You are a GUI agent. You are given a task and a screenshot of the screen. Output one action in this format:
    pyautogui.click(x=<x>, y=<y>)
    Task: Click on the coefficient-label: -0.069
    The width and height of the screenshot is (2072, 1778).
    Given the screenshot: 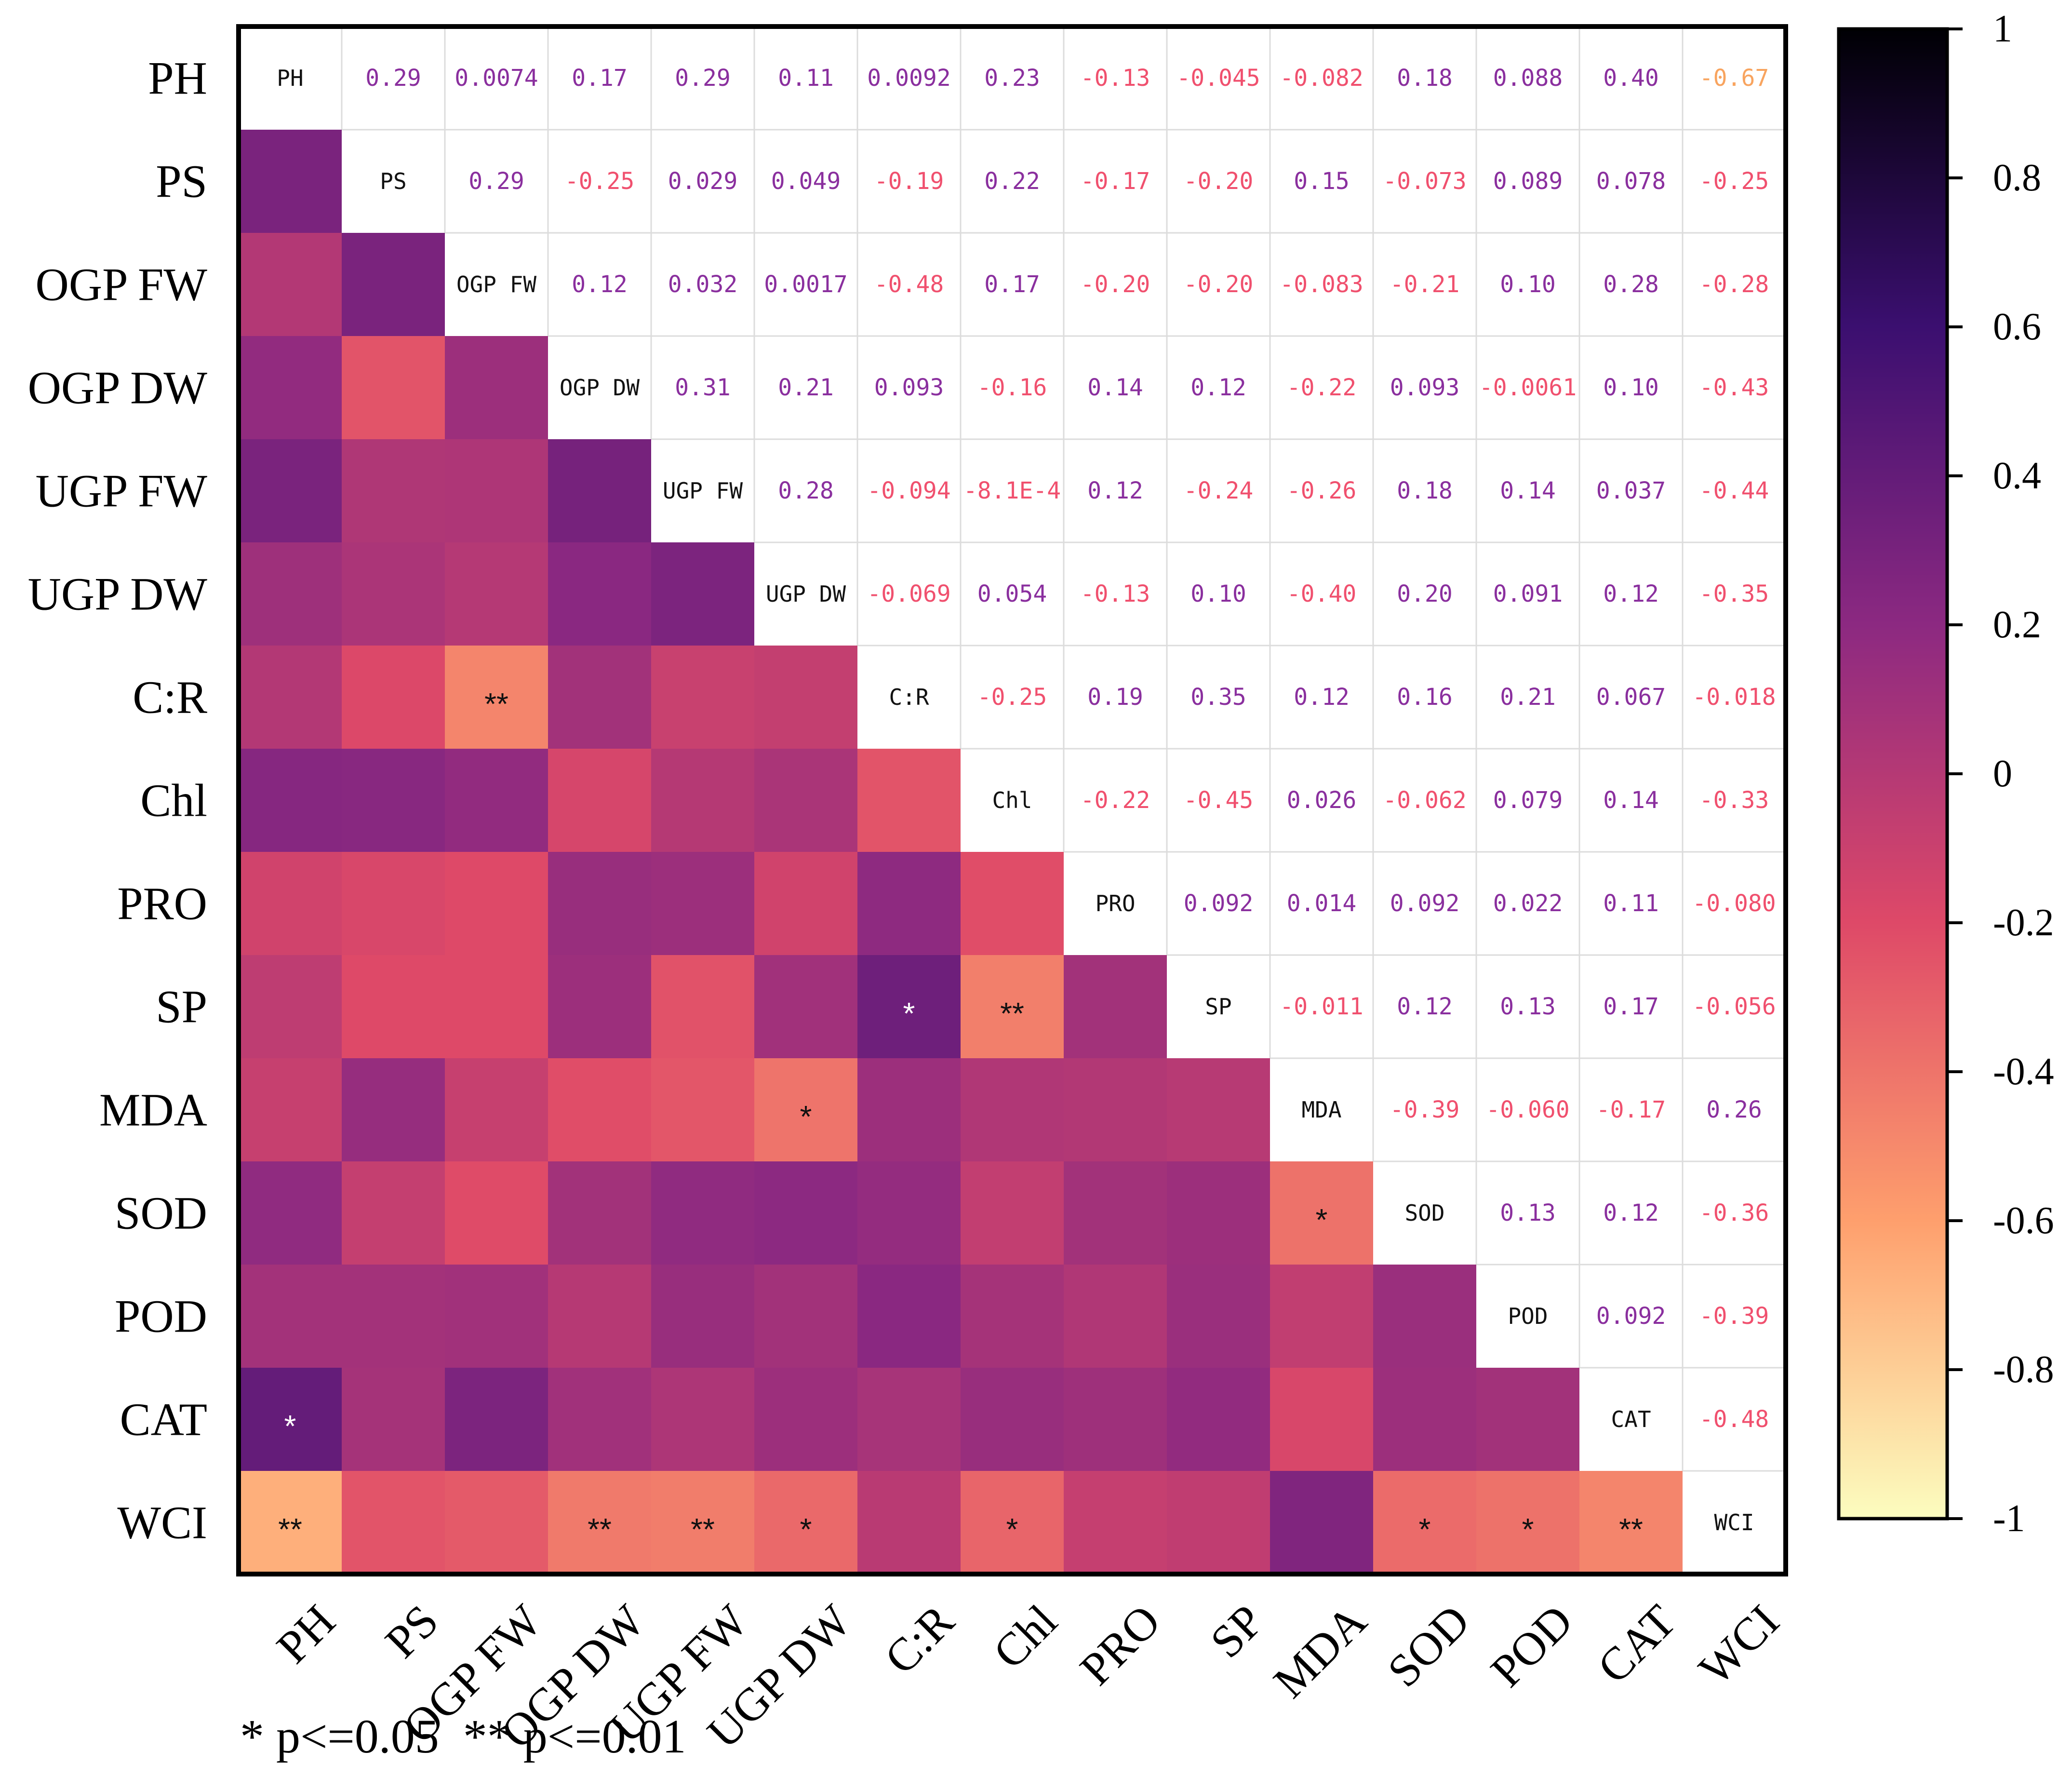 What is the action you would take?
    pyautogui.click(x=908, y=593)
    